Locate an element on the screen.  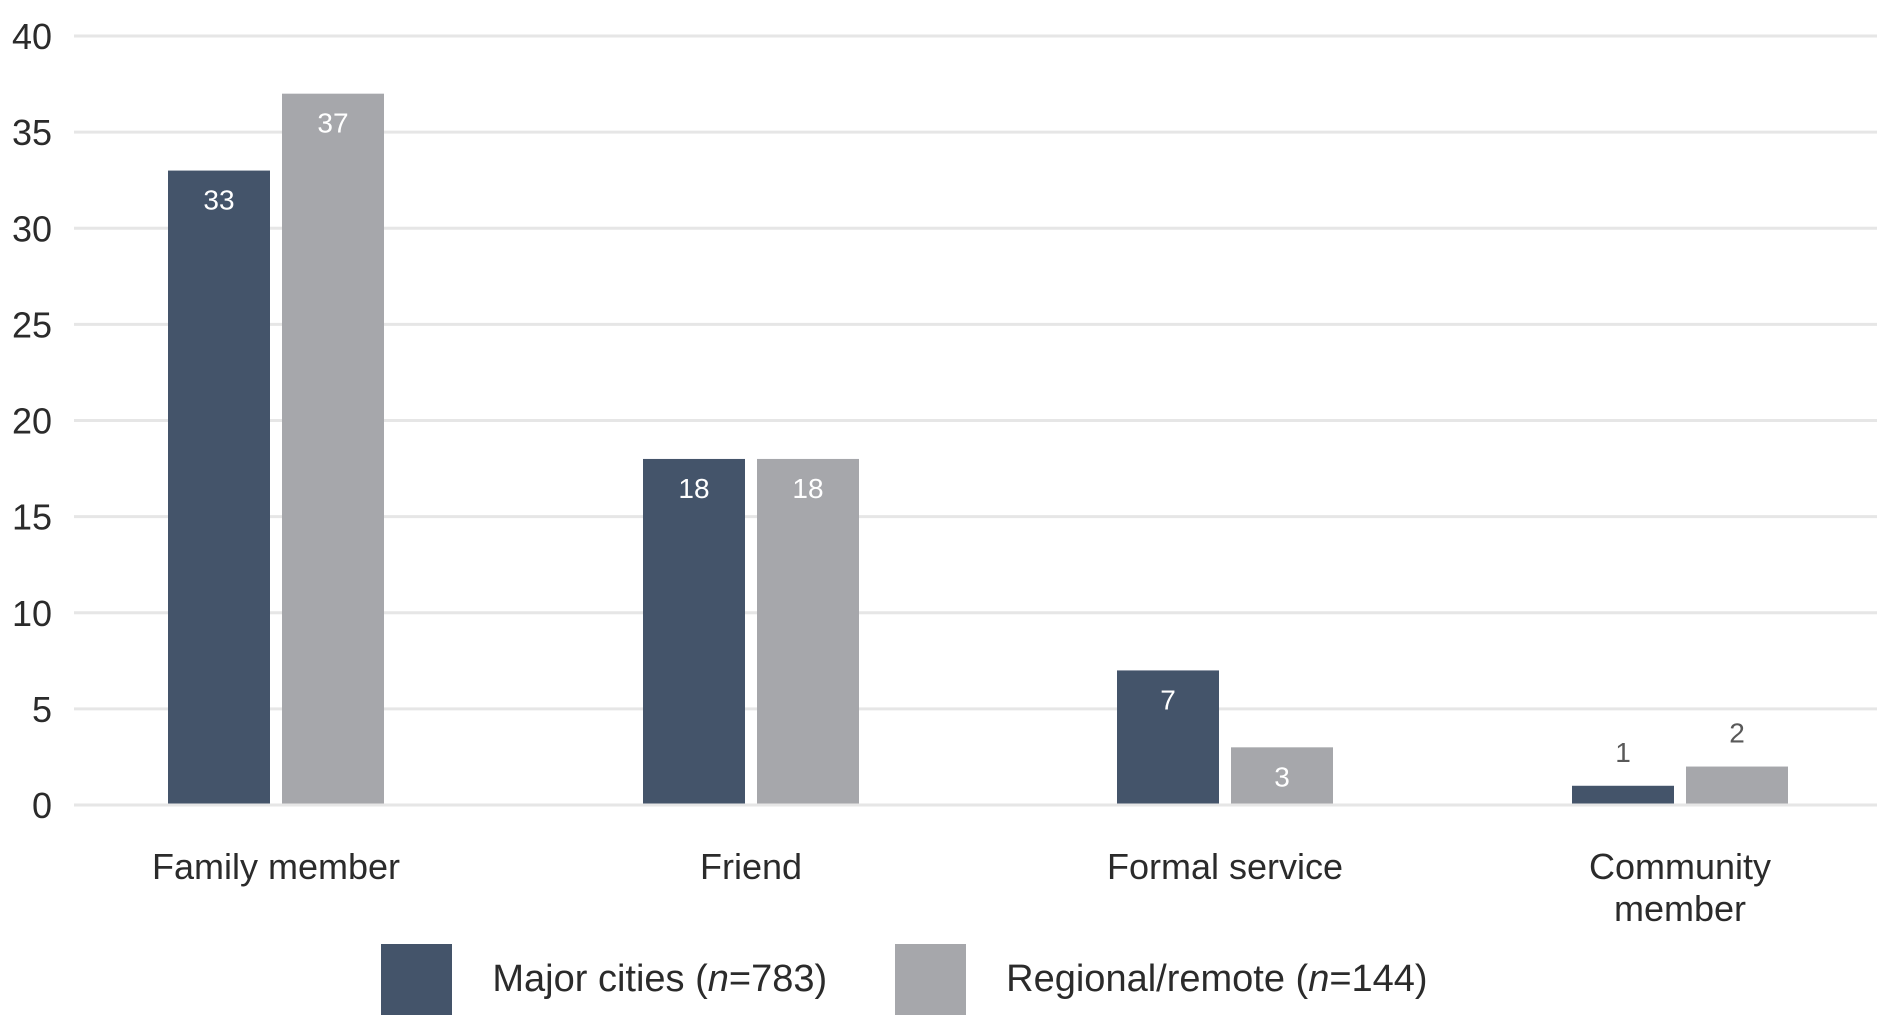
y-tick-label-10: 10 is located at coordinates (32, 613).